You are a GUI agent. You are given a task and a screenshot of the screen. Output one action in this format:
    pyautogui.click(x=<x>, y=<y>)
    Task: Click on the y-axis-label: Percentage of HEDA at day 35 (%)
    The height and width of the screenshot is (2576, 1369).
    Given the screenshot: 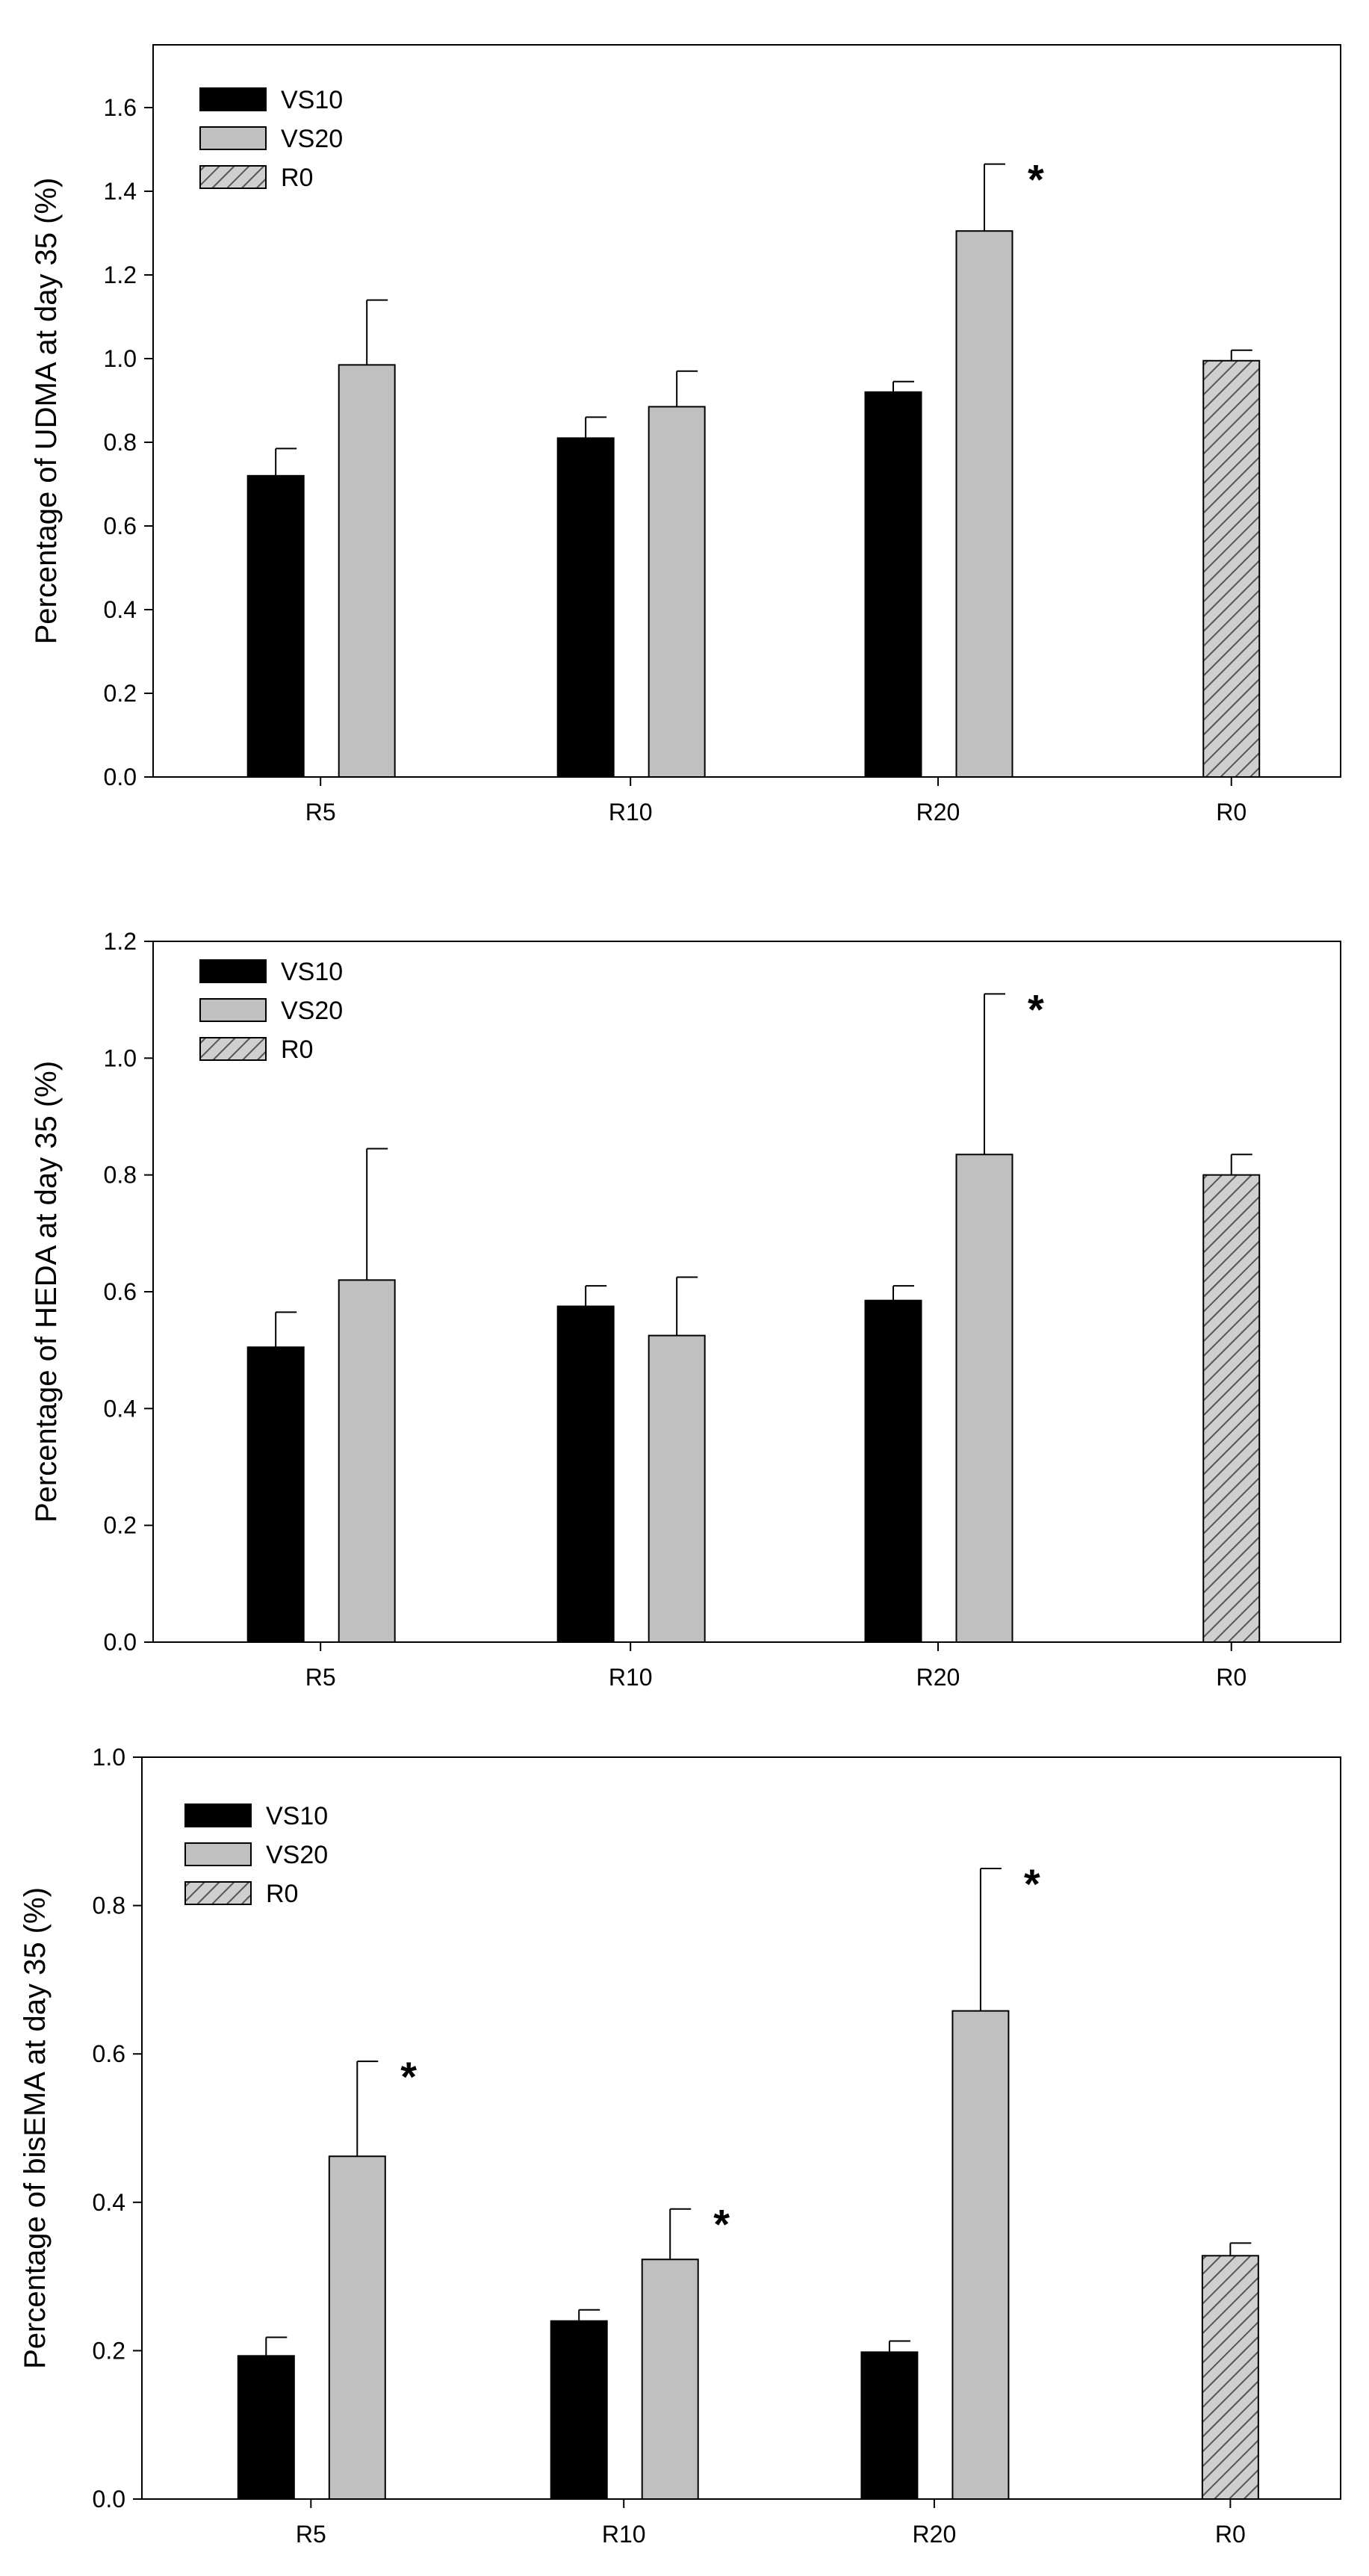 What is the action you would take?
    pyautogui.click(x=46, y=1292)
    